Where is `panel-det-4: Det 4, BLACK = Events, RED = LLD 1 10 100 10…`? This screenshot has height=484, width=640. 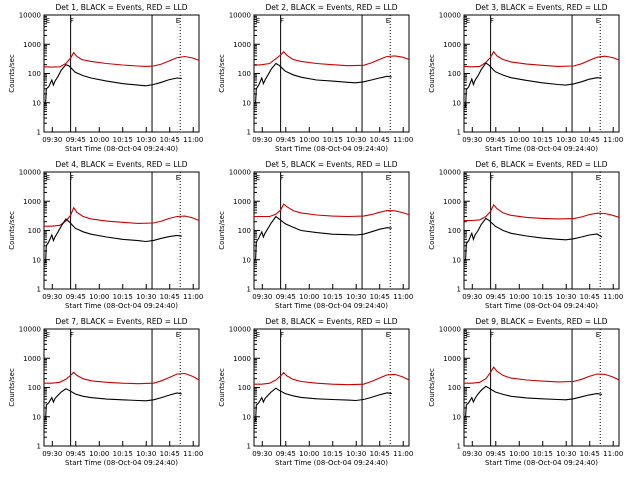
panel-det-4: Det 4, BLACK = Events, RED = LLD 1 10 100 10… is located at coordinates (105, 235).